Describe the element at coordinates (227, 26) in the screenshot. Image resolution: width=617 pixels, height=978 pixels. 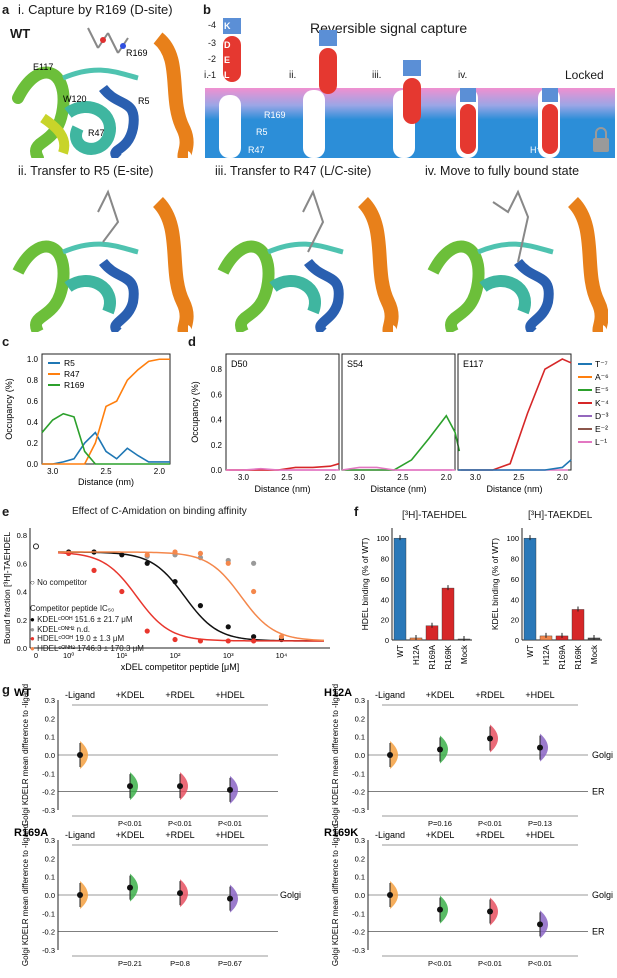
I see `peptide-K: K` at that location.